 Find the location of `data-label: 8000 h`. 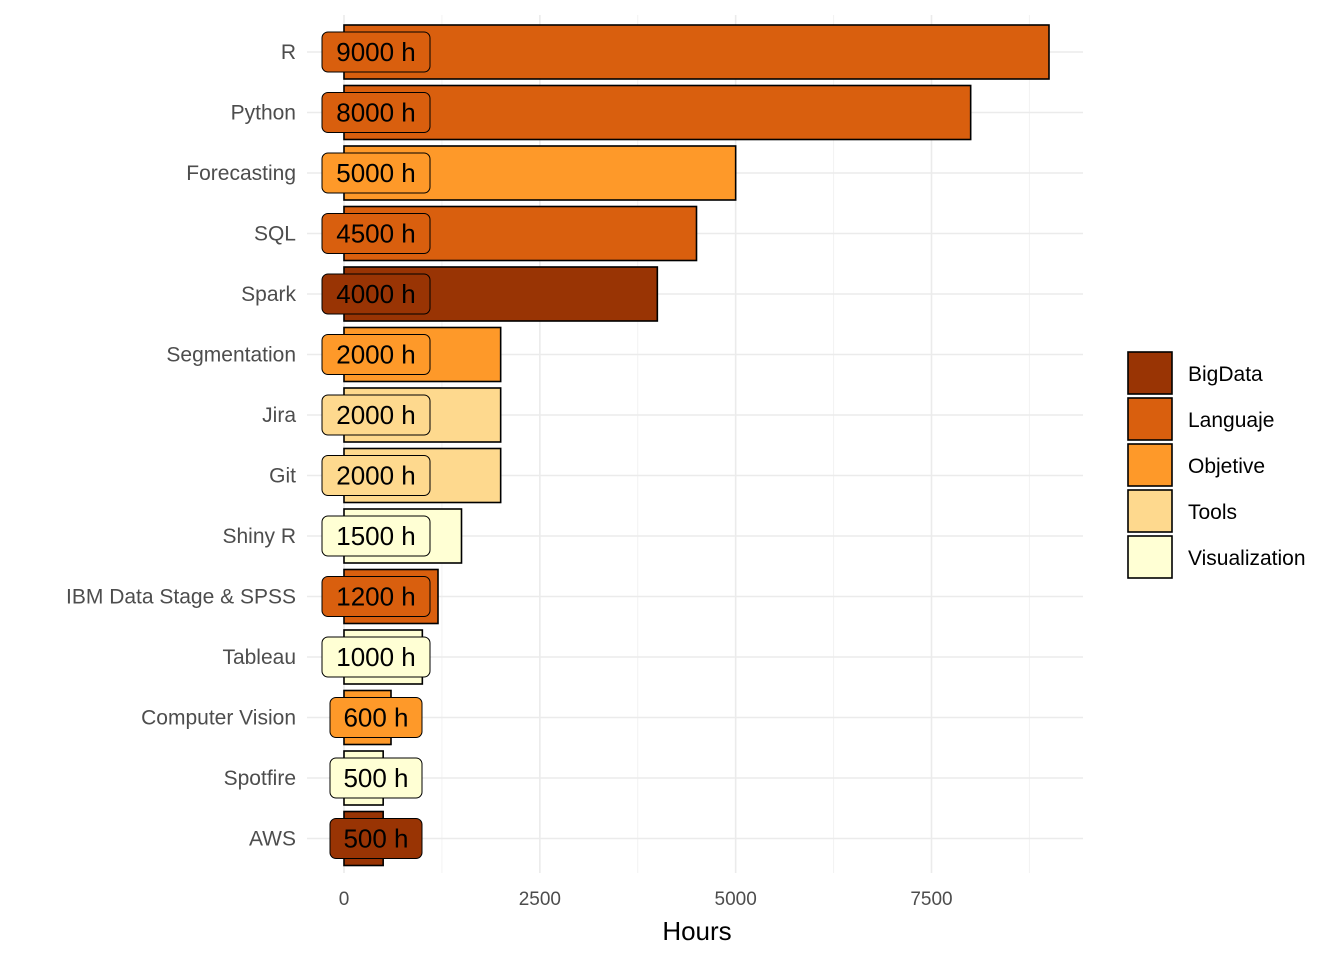

data-label: 8000 h is located at coordinates (376, 113).